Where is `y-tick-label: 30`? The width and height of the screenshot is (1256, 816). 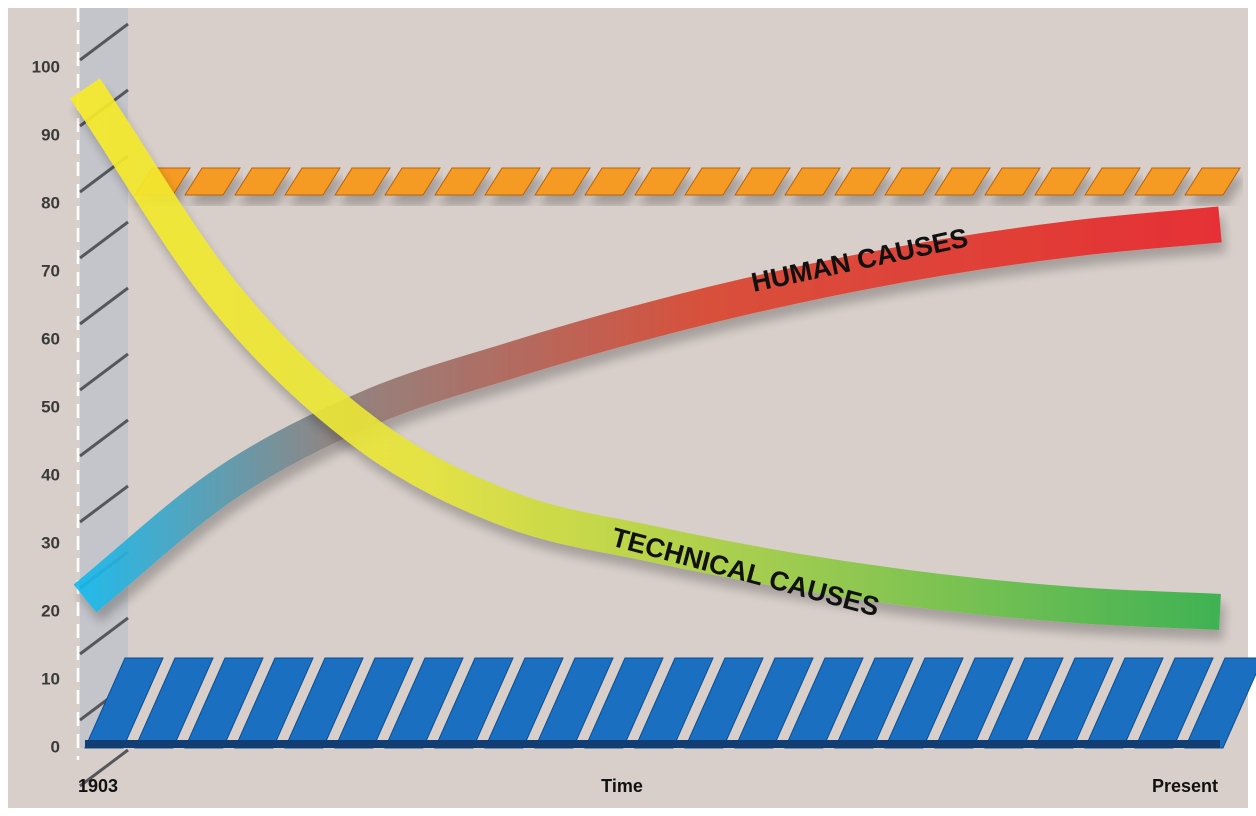 y-tick-label: 30 is located at coordinates (50, 542).